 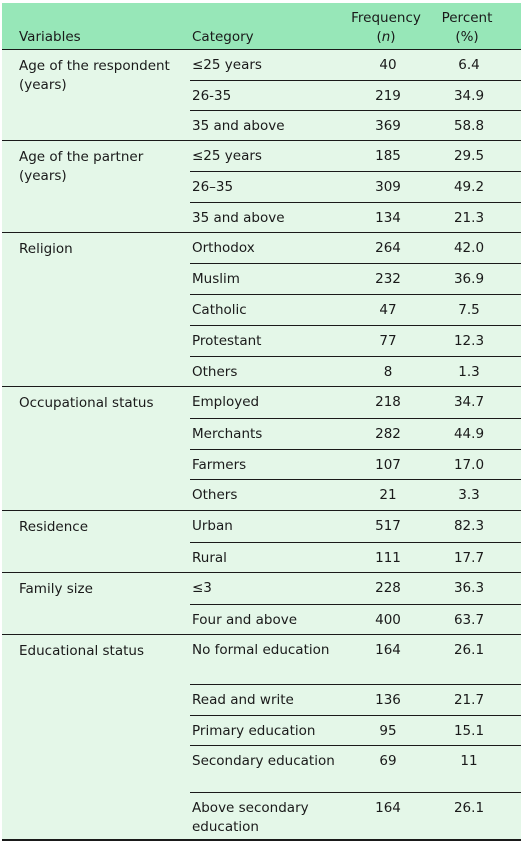 I want to click on table-row: 26-35 219 34.9, so click(x=355, y=95).